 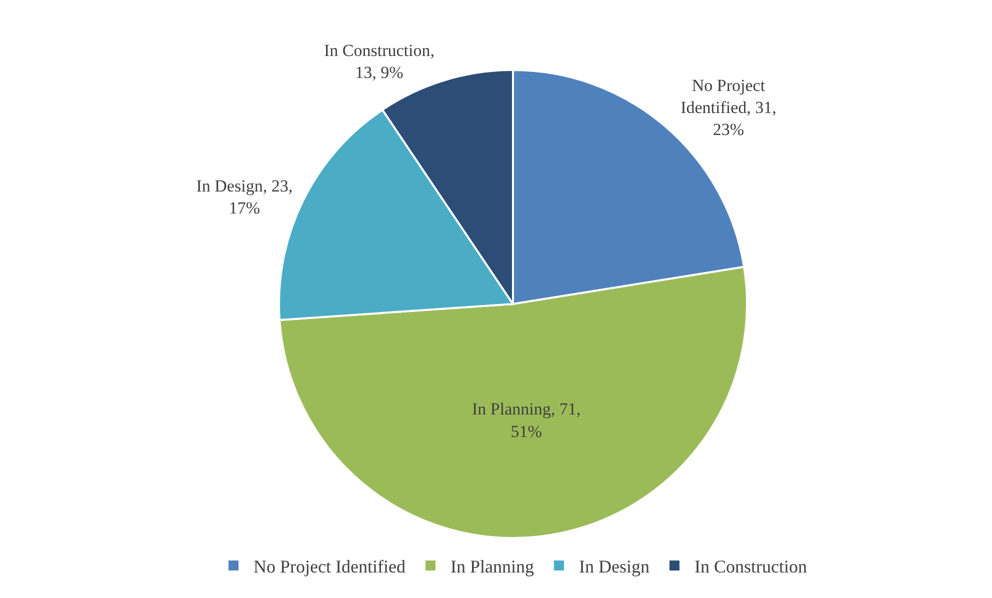 What do you see at coordinates (492, 566) in the screenshot?
I see `legend-label: In Planning` at bounding box center [492, 566].